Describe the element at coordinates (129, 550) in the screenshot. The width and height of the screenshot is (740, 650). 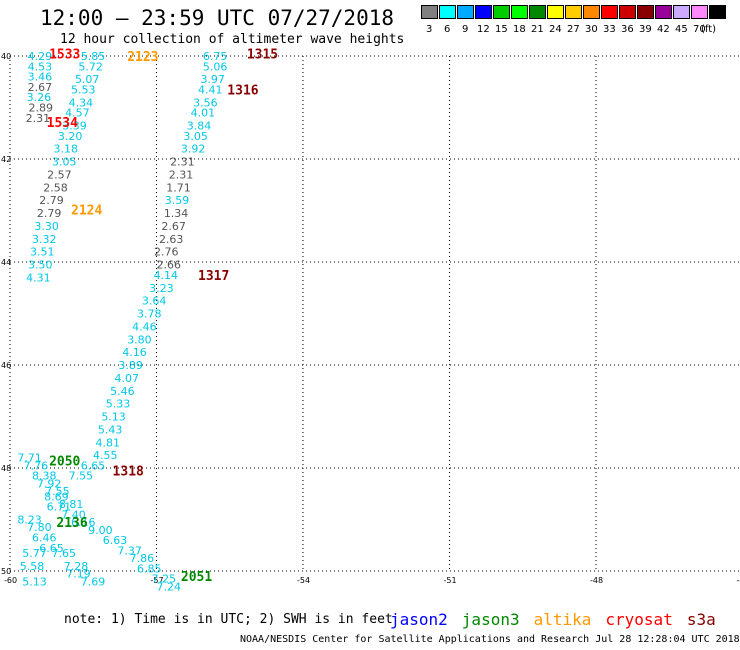
I see `swh-value: 7.37` at that location.